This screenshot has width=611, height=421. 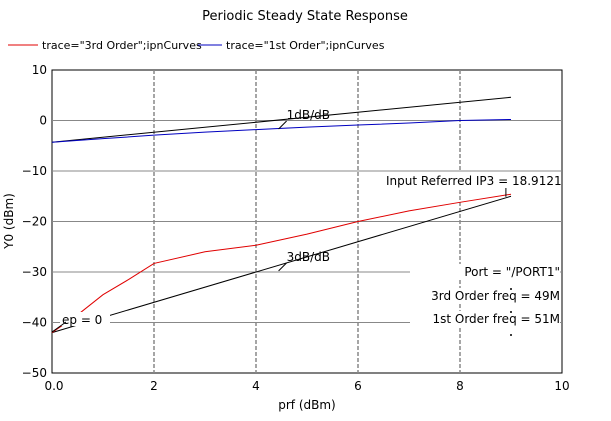 I want to click on extrapolation-line, so click(x=281, y=119).